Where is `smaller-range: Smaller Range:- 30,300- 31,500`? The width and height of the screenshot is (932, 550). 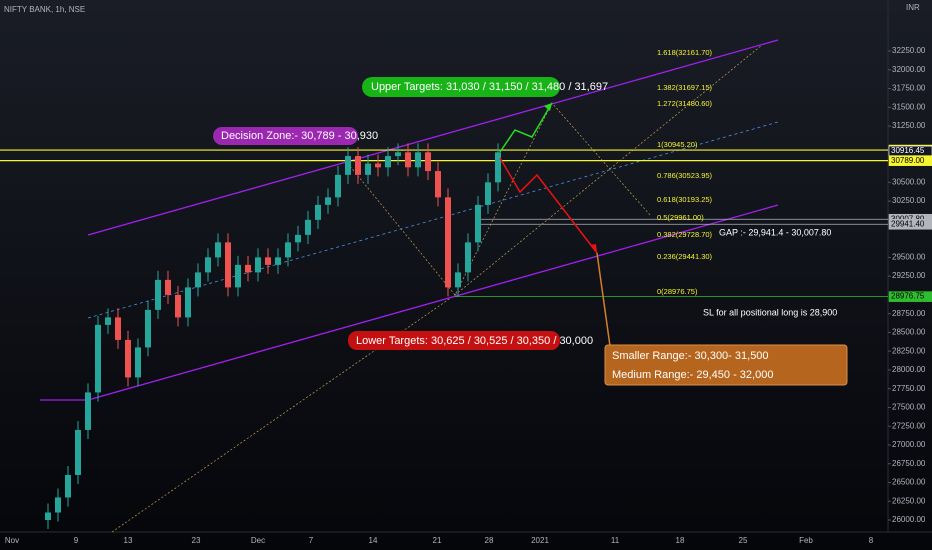 smaller-range: Smaller Range:- 30,300- 31,500 is located at coordinates (690, 356).